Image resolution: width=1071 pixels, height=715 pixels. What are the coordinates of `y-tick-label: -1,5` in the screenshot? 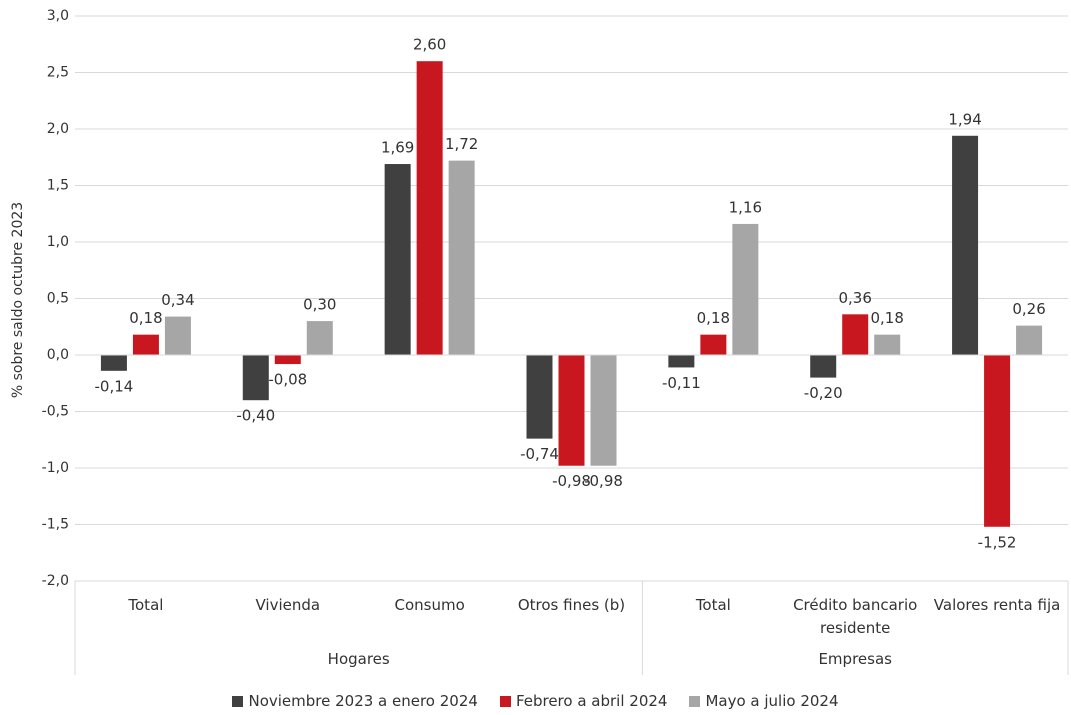 It's located at (55, 525).